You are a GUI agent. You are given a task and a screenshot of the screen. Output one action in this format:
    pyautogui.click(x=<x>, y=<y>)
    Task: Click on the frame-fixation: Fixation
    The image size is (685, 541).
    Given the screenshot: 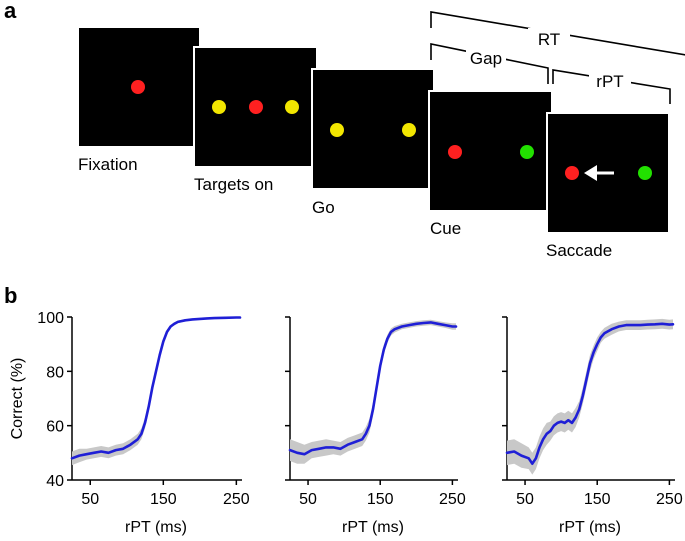 What is the action you would take?
    pyautogui.click(x=139, y=100)
    